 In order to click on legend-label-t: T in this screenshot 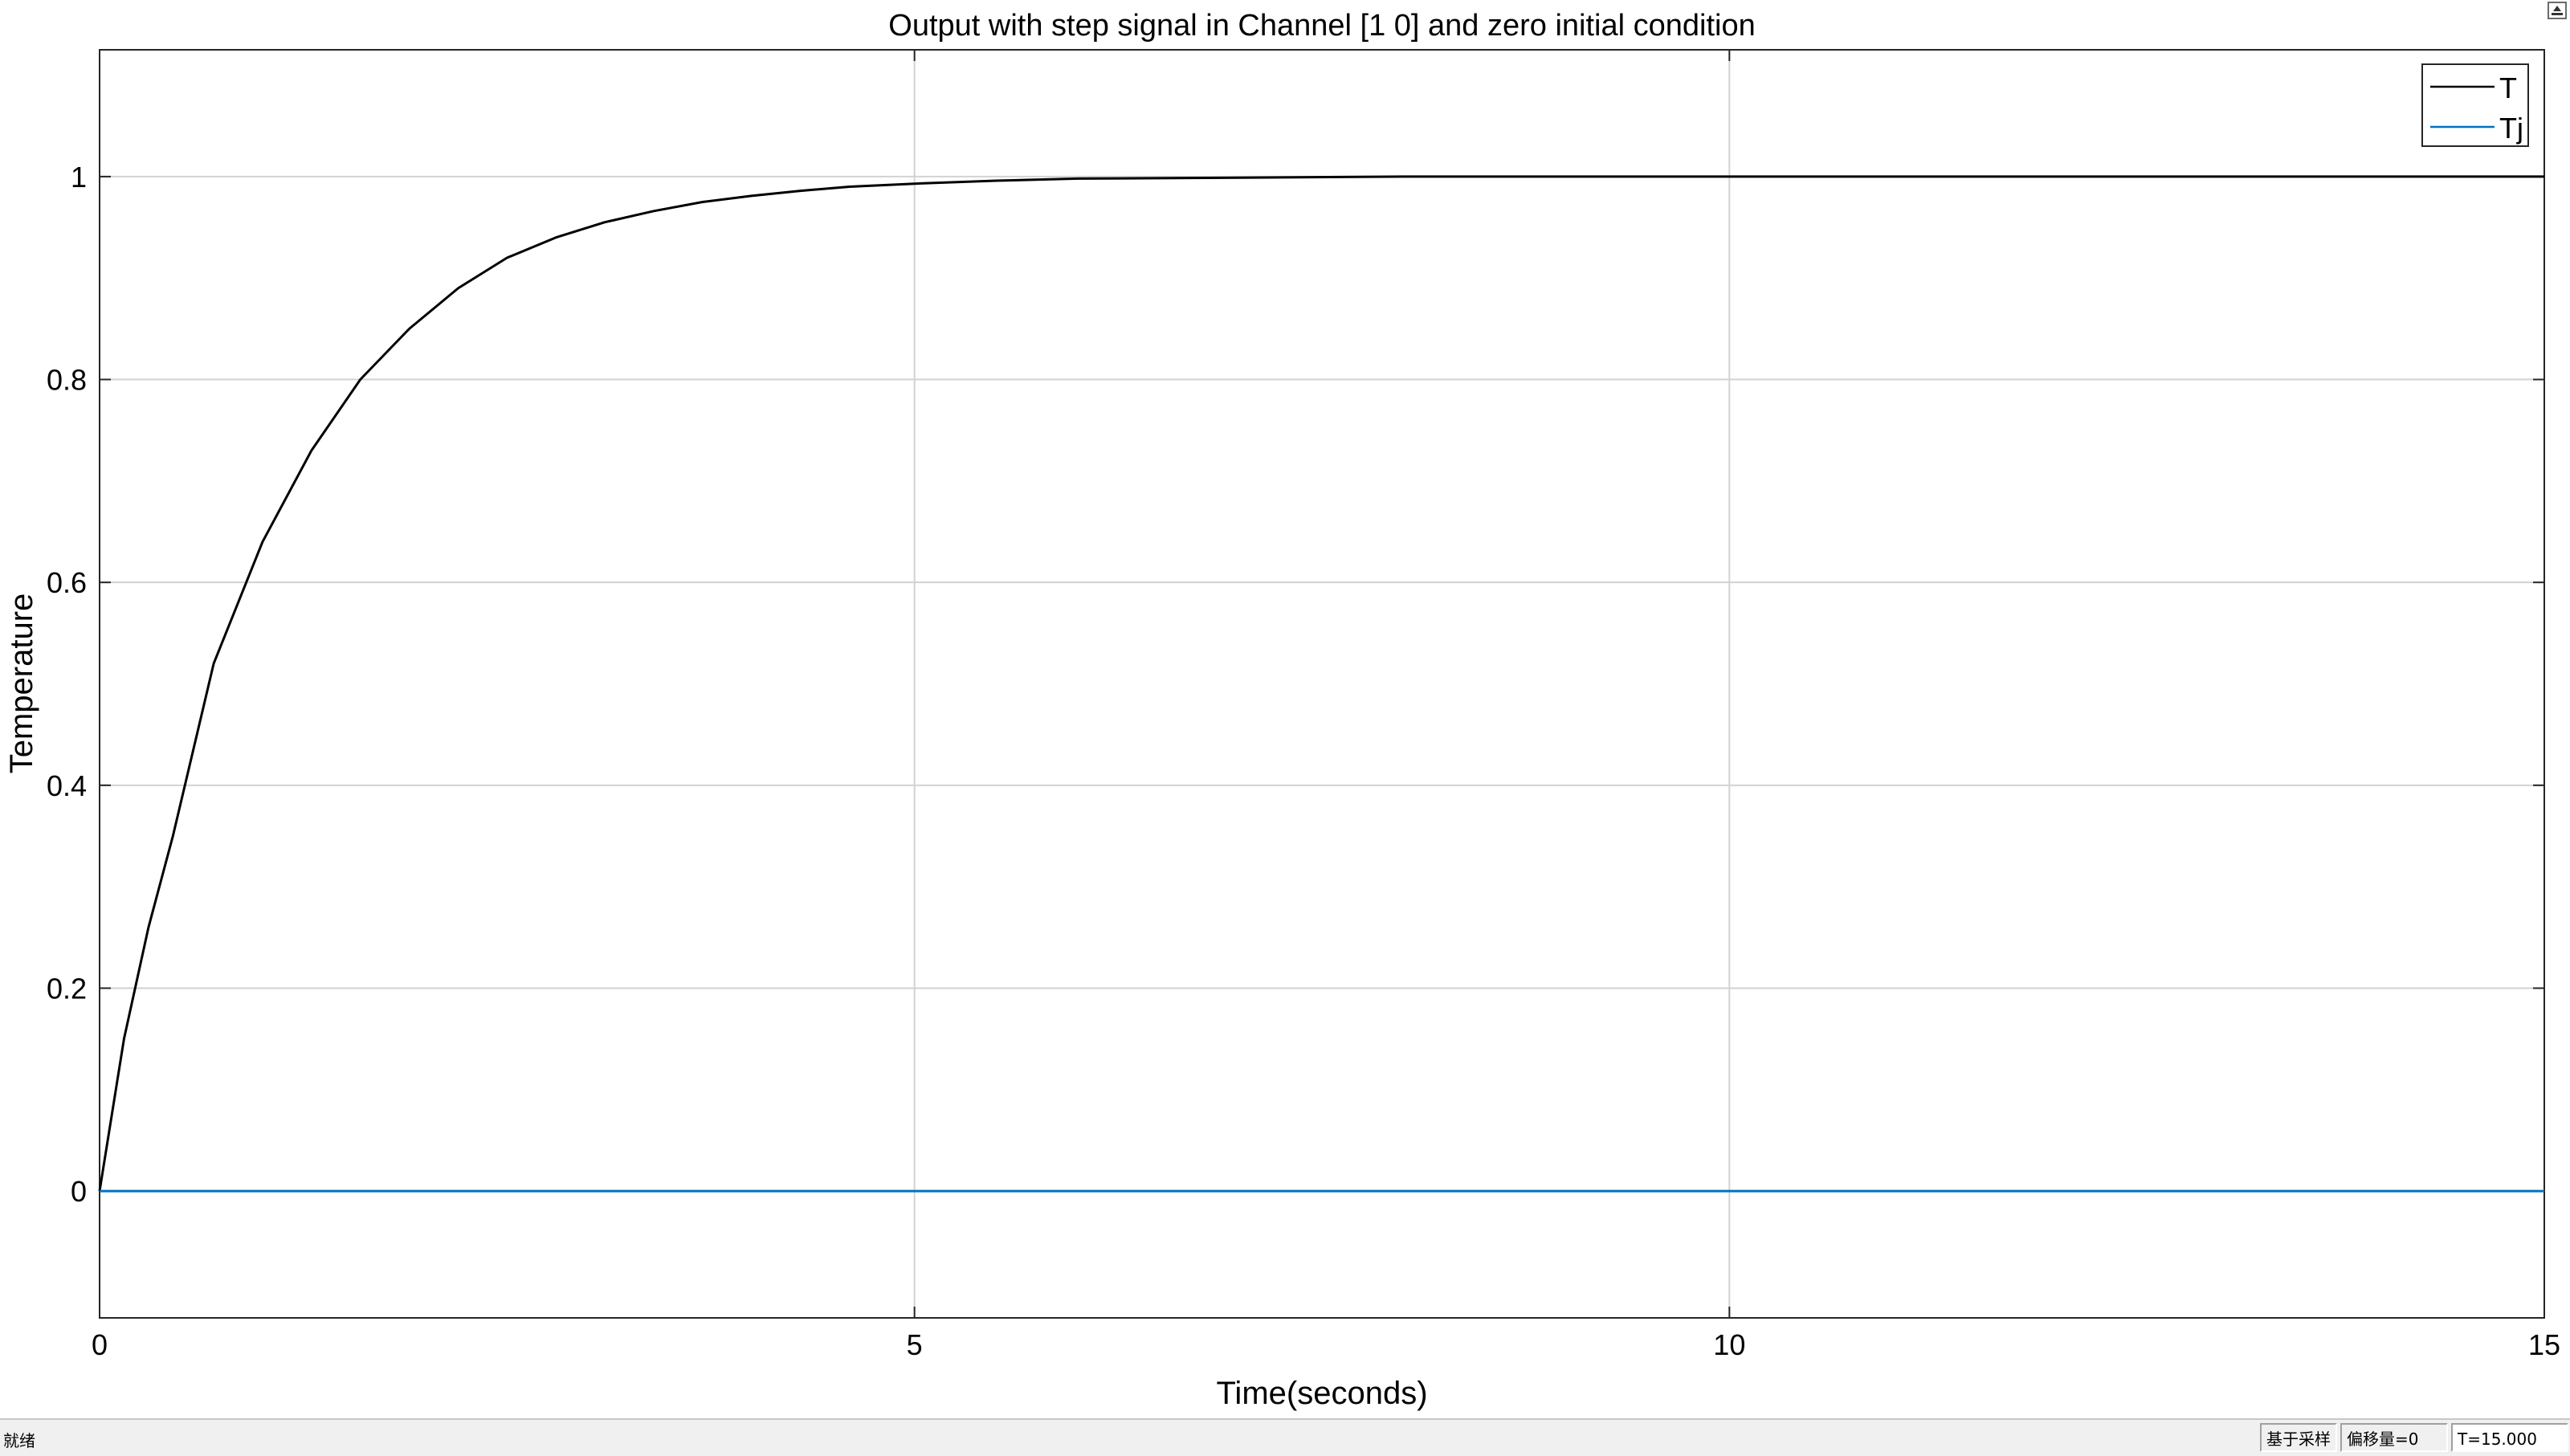, I will do `click(2508, 87)`.